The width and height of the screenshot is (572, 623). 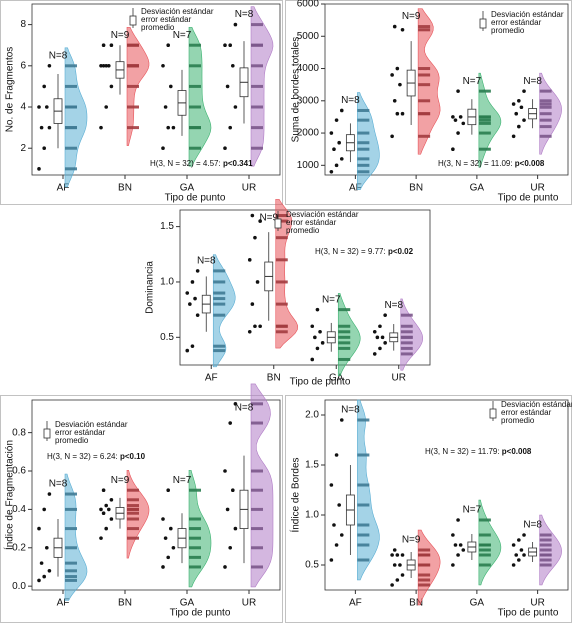 What do you see at coordinates (19, 432) in the screenshot?
I see `y-tick-label: 0.8` at bounding box center [19, 432].